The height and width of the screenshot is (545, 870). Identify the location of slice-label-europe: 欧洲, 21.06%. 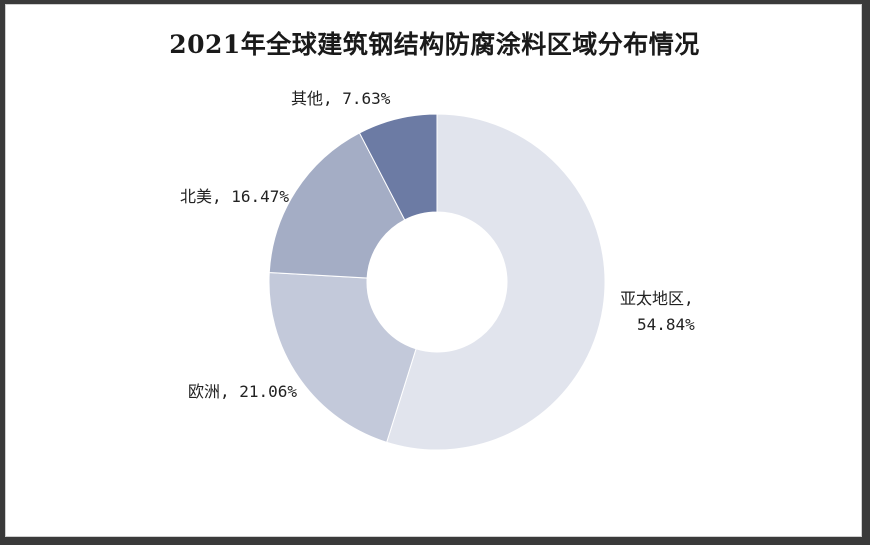
(242, 391).